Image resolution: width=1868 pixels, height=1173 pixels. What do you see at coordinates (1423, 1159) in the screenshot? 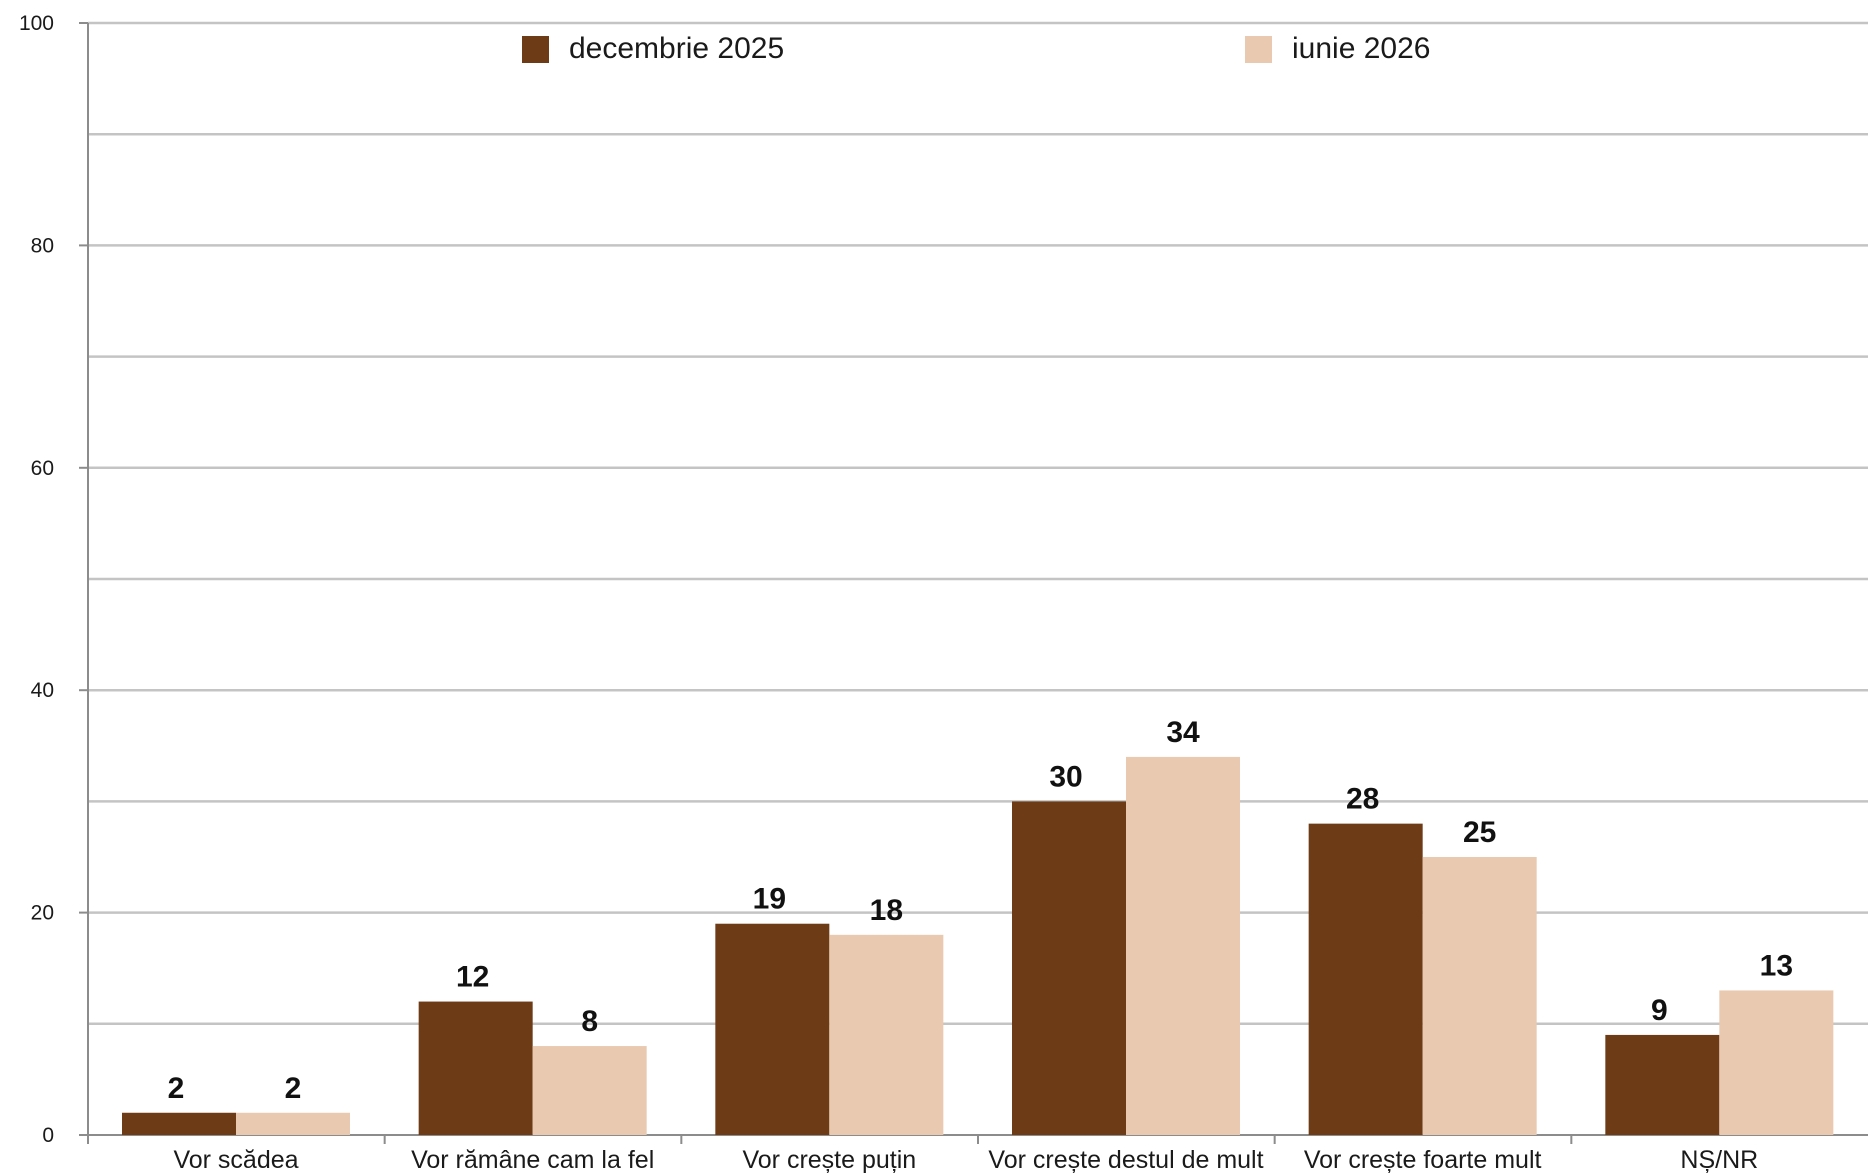
I see `x-category-label: Vor crește foarte mult` at bounding box center [1423, 1159].